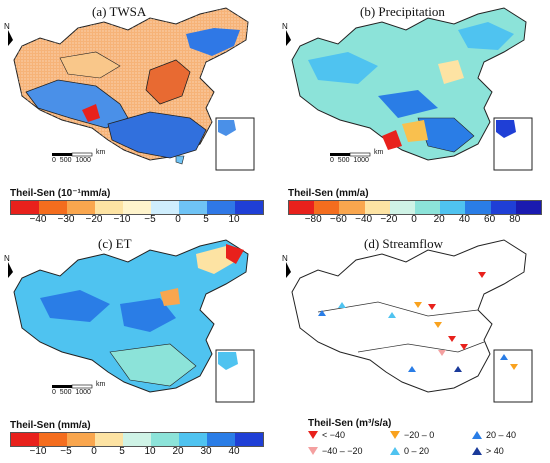  I want to click on panel-title: (d) Streamflow, so click(404, 243).